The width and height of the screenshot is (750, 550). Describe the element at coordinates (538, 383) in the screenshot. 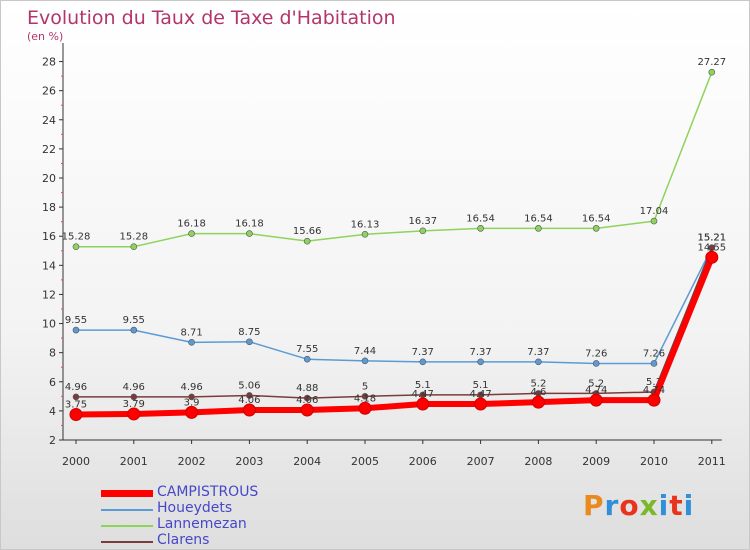

I see `data-label-clarens: 5.2` at that location.